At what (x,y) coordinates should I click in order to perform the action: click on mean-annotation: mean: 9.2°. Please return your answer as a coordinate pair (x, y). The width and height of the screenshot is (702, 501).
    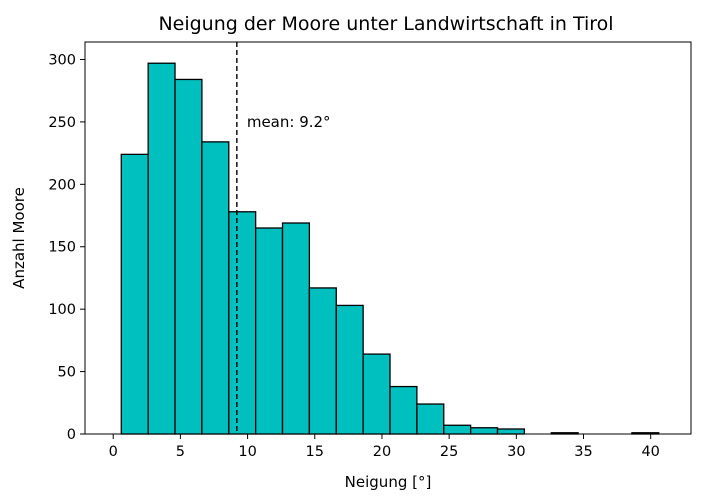
    Looking at the image, I should click on (289, 122).